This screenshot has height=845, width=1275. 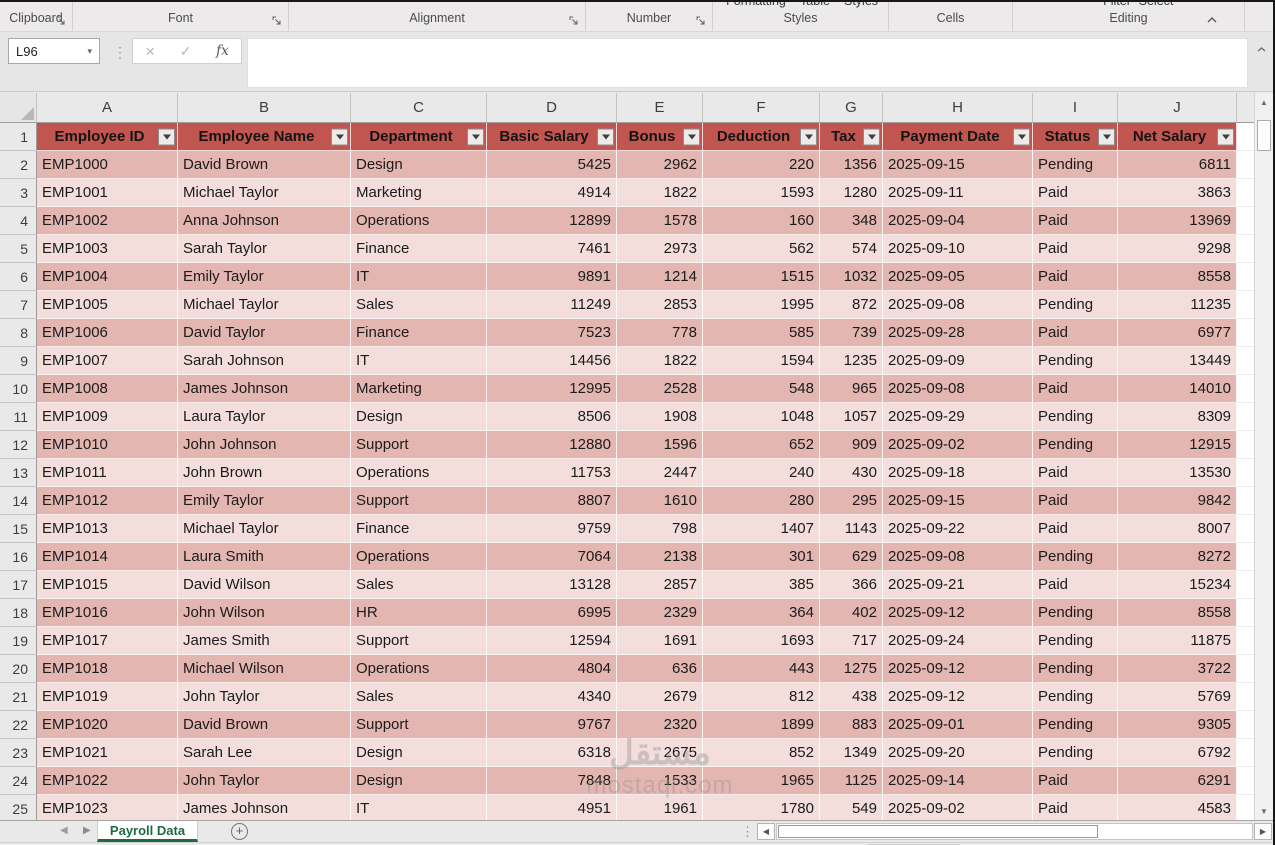 I want to click on cell-tax: 1349, so click(x=851, y=753).